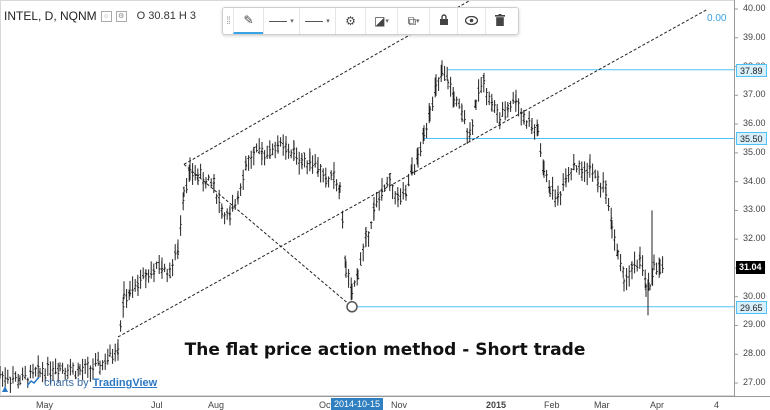 This screenshot has height=410, width=770. What do you see at coordinates (602, 405) in the screenshot?
I see `time-tick-label: Mar` at bounding box center [602, 405].